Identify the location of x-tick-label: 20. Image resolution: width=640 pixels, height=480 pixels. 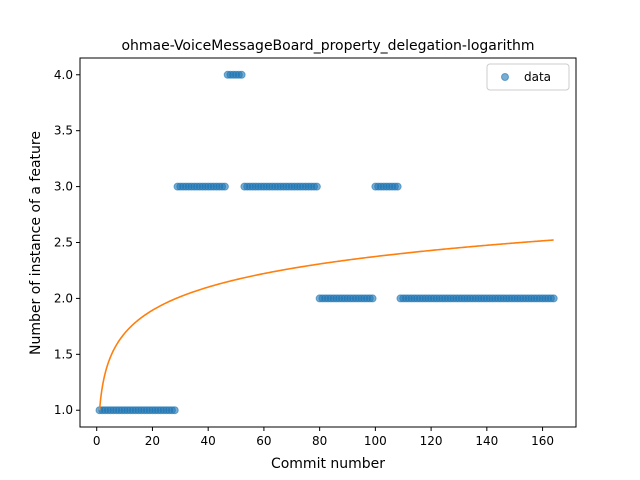
(152, 441).